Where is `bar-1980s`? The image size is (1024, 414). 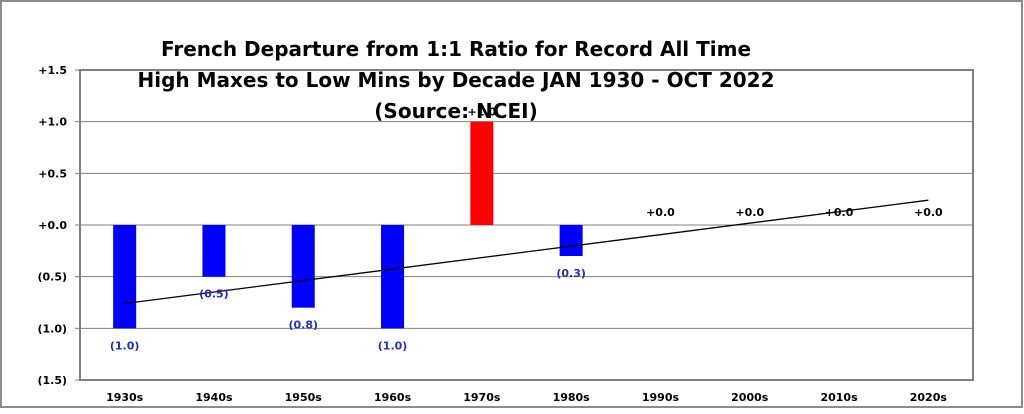 bar-1980s is located at coordinates (571, 240).